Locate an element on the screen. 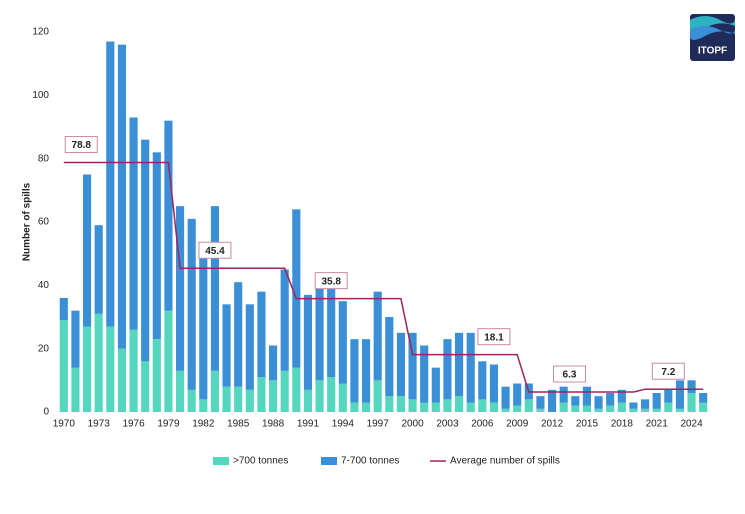 This screenshot has height=514, width=745. data-label: 78.8 is located at coordinates (82, 145).